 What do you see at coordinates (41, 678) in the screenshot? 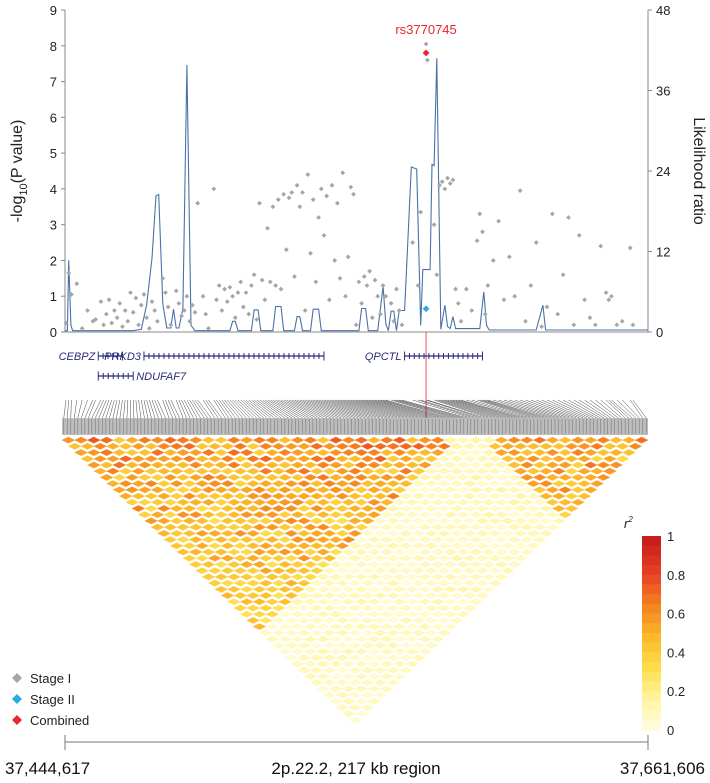
I see `legend-item-stage-i: Stage I` at bounding box center [41, 678].